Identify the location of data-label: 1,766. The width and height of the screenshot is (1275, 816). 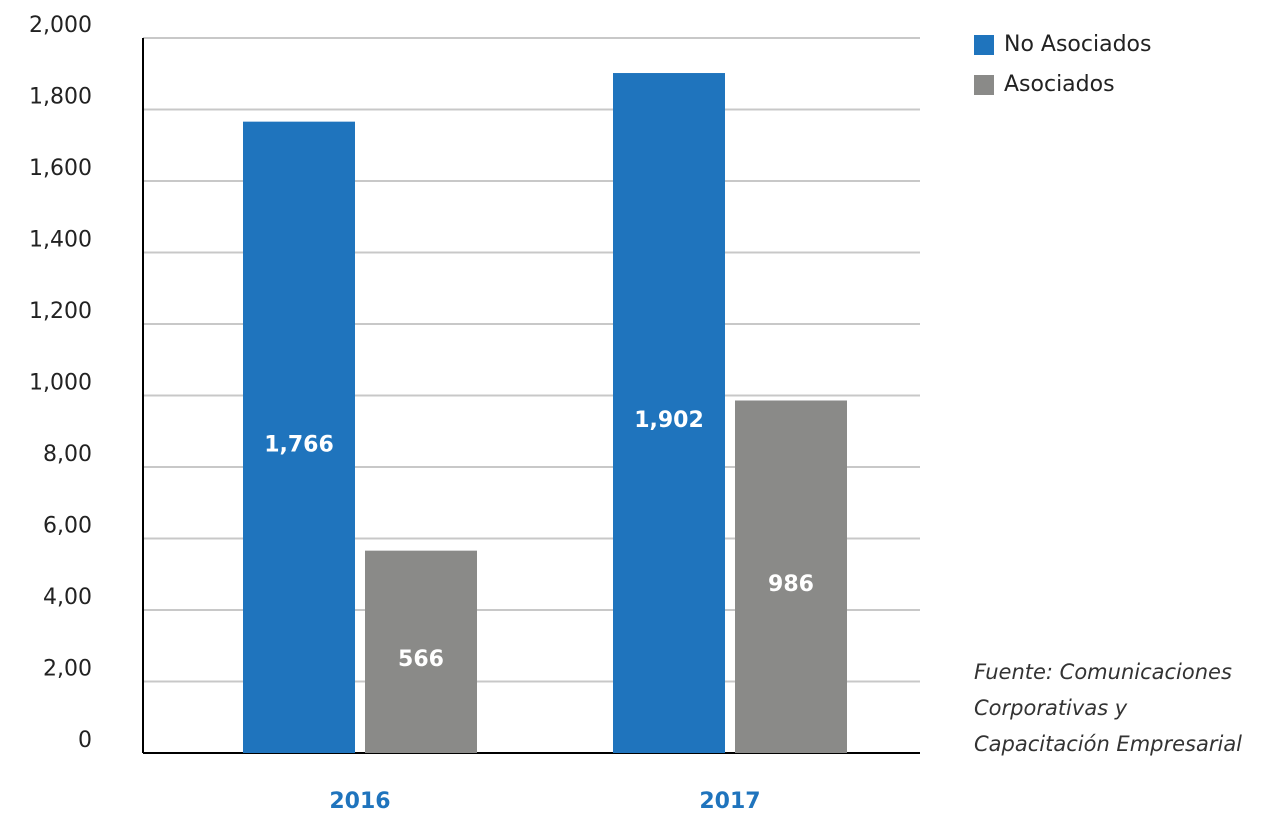
(299, 444).